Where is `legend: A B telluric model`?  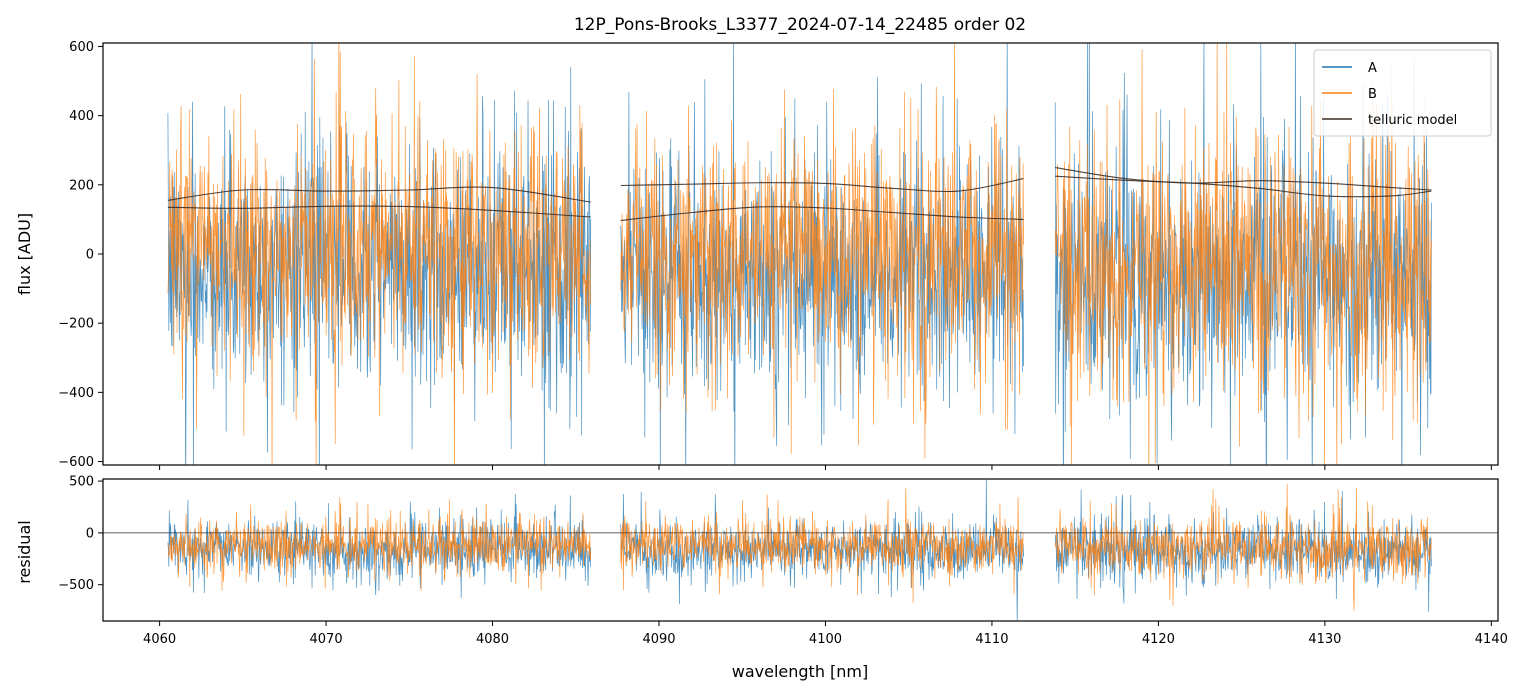 legend: A B telluric model is located at coordinates (1402, 93).